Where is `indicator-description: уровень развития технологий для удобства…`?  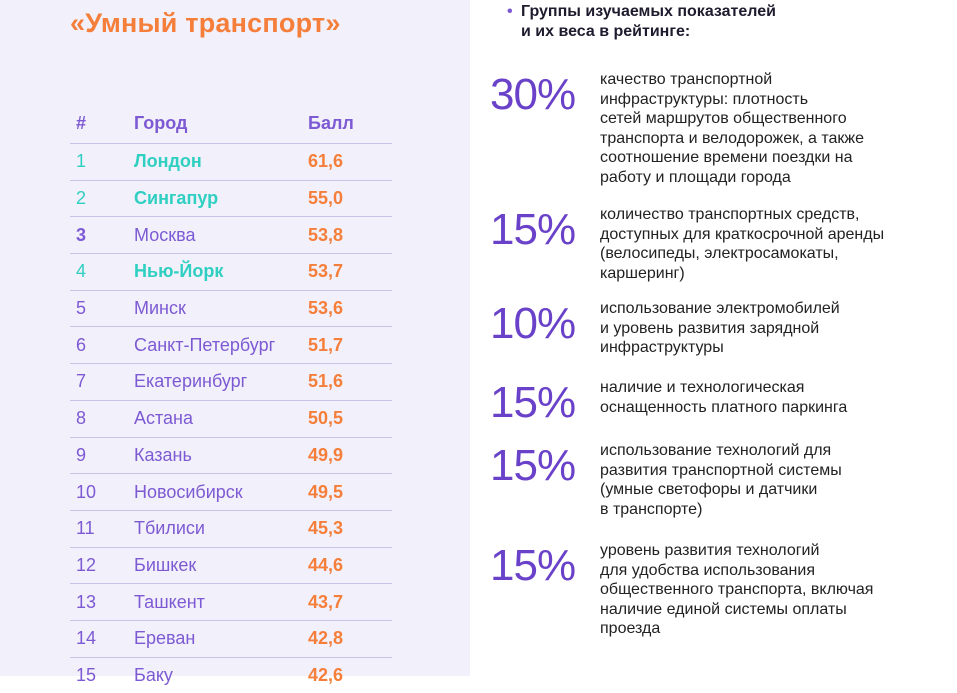 indicator-description: уровень развития технологий для удобства… is located at coordinates (737, 589).